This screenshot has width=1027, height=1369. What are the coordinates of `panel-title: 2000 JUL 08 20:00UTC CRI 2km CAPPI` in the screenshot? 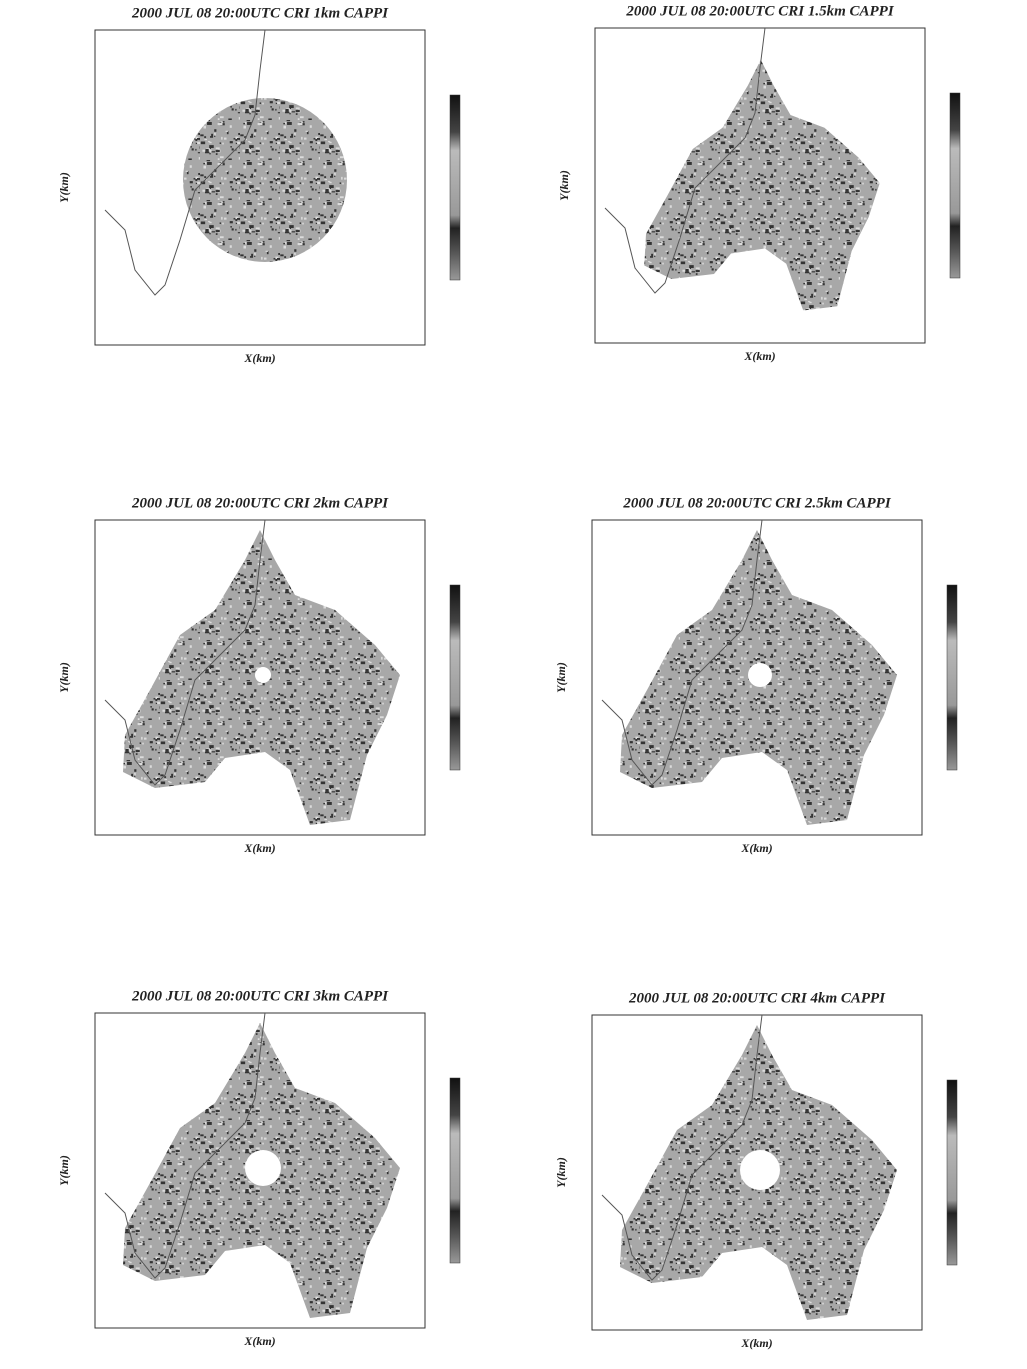 It's located at (260, 503).